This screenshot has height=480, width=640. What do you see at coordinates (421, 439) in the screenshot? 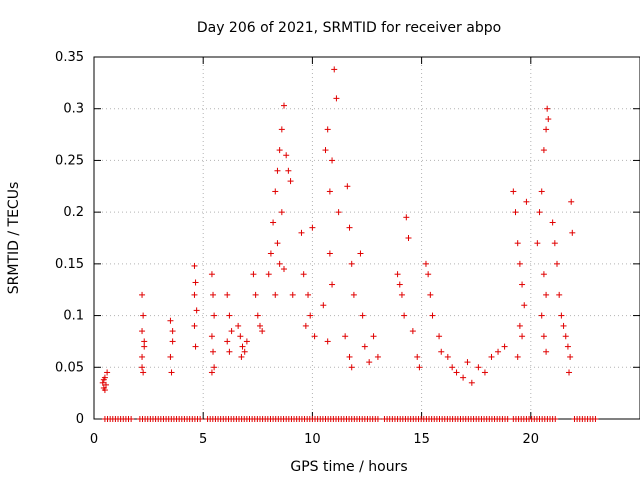
I see `x-tick-label: 15` at bounding box center [421, 439].